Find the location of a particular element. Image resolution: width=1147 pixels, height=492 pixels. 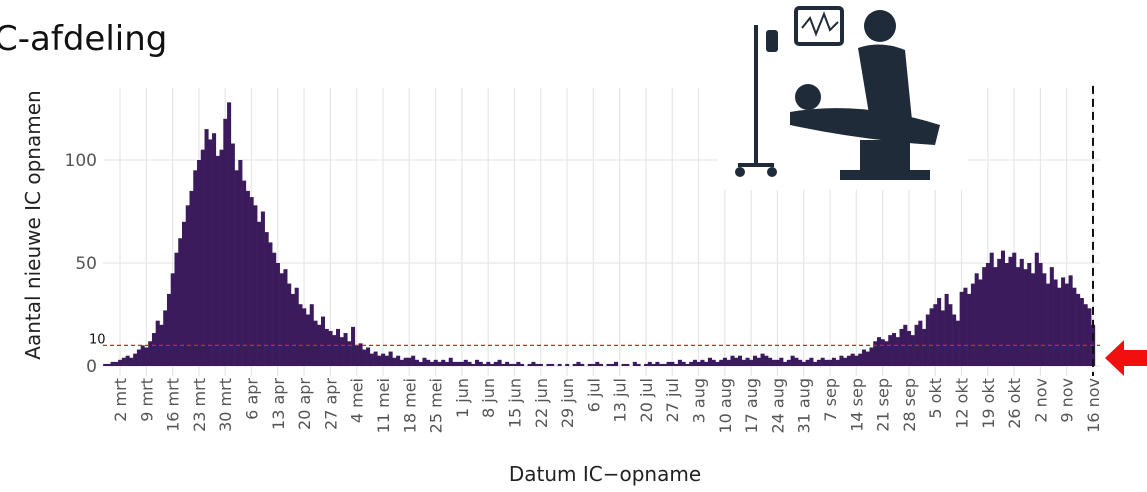

x-tick-label: 16 mrt is located at coordinates (173, 405).